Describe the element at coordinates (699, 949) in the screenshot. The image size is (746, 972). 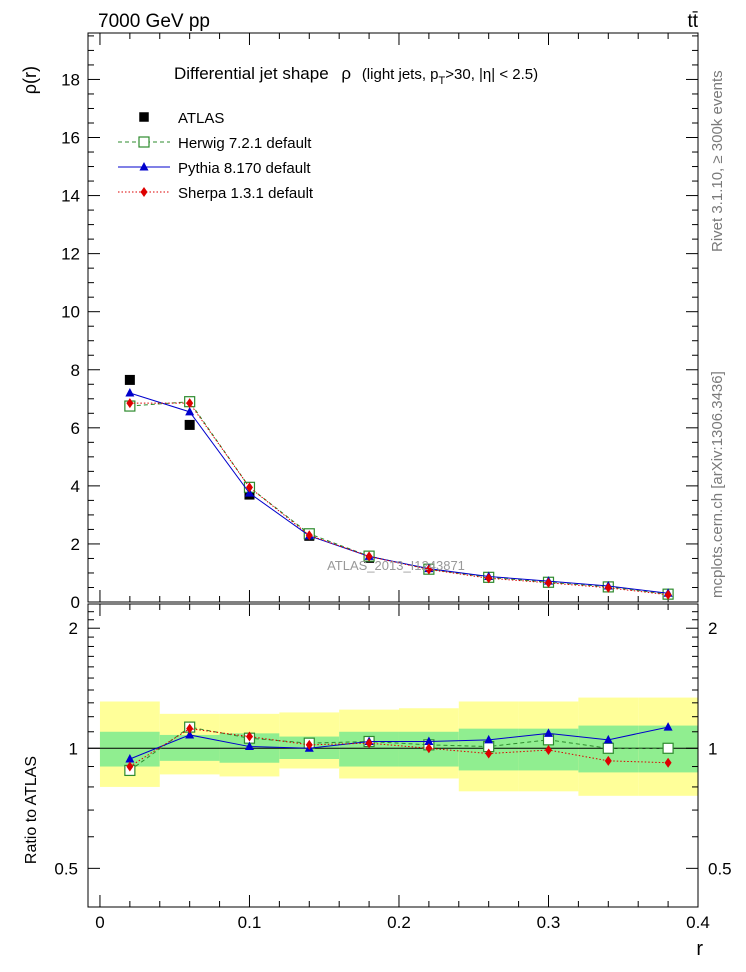
I see `x-axis-label: r` at that location.